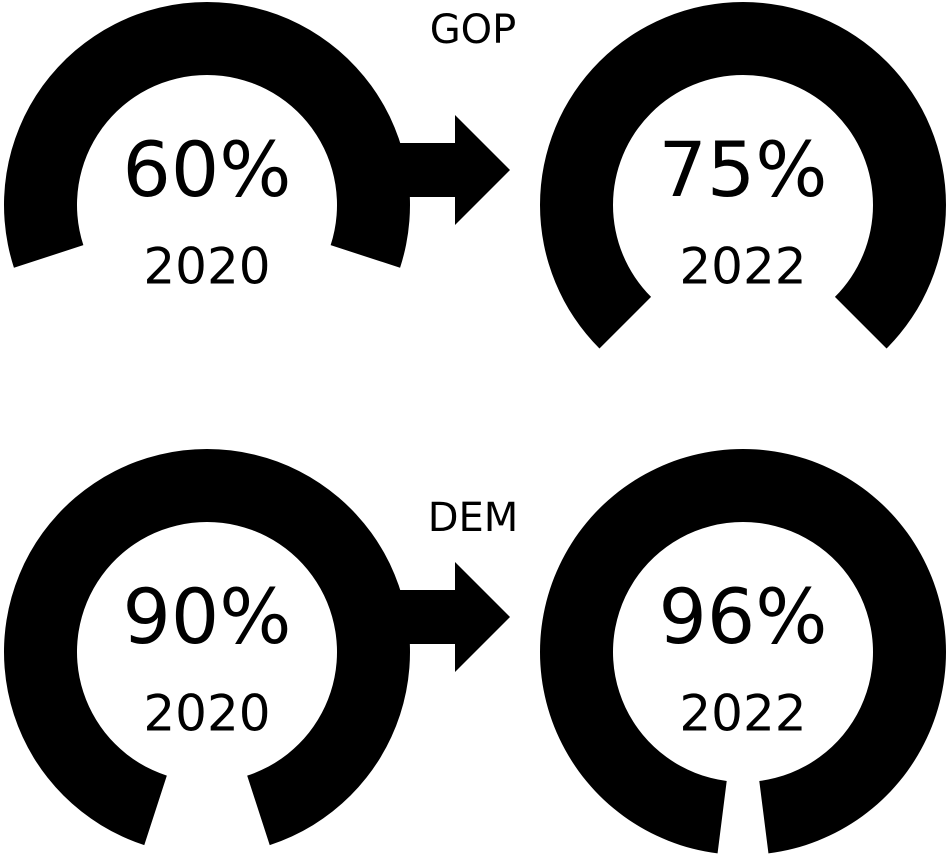 This screenshot has height=859, width=948. What do you see at coordinates (743, 616) in the screenshot?
I see `value-label: 96%` at bounding box center [743, 616].